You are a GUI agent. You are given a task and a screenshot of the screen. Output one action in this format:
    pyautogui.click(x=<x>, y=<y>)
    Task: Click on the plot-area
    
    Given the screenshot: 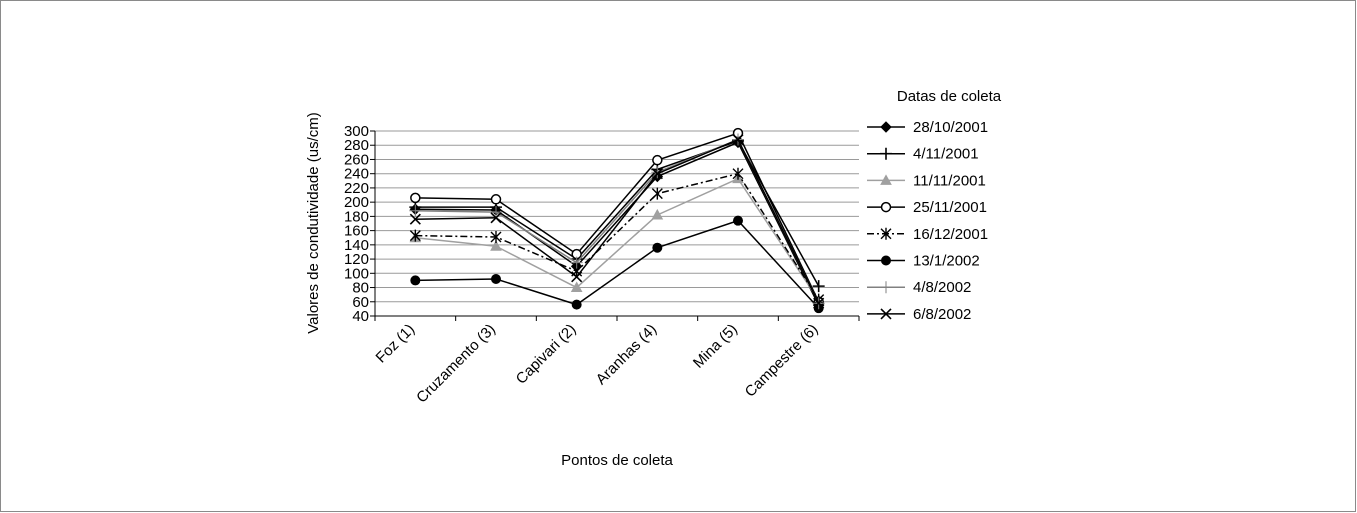 What is the action you would take?
    pyautogui.click(x=617, y=220)
    